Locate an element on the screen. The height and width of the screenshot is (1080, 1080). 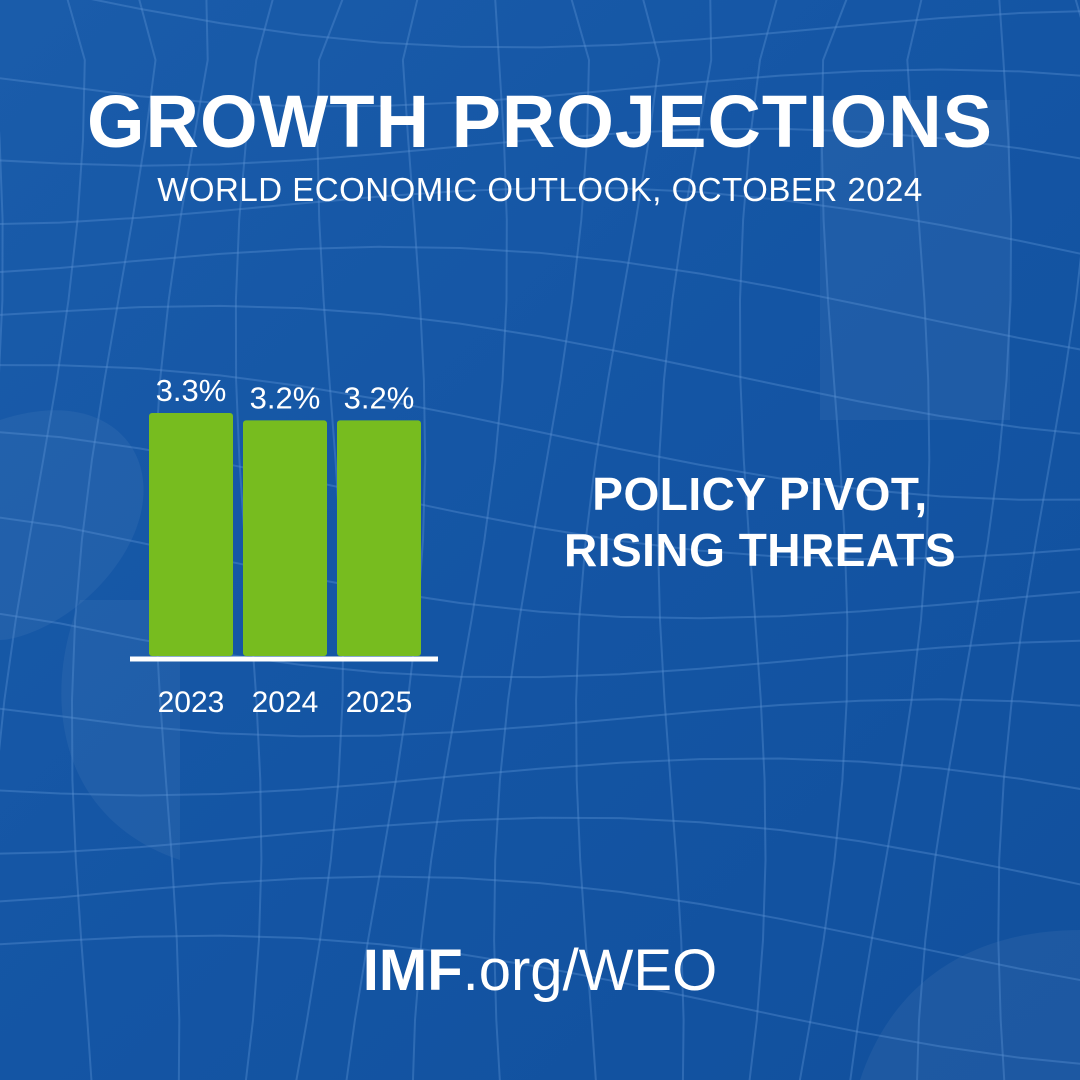
bar-2025 is located at coordinates (379, 538).